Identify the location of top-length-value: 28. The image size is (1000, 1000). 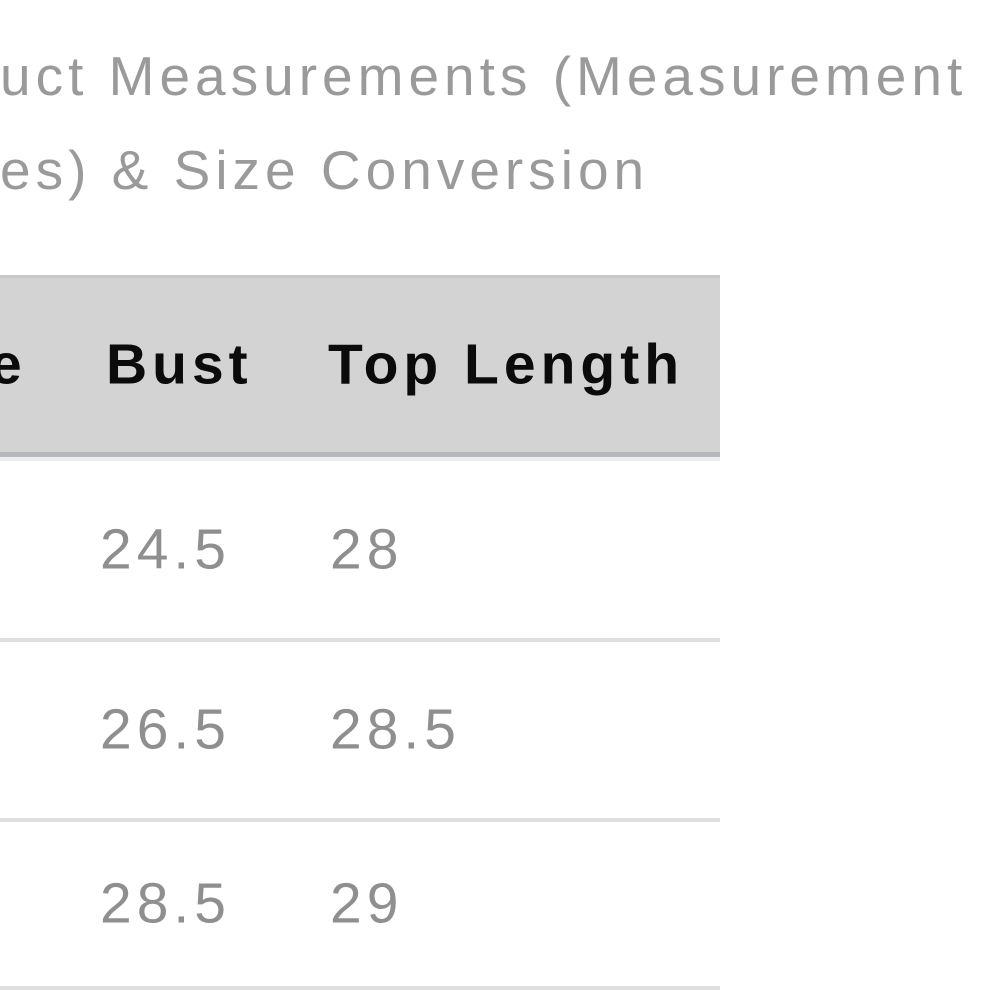
(367, 549).